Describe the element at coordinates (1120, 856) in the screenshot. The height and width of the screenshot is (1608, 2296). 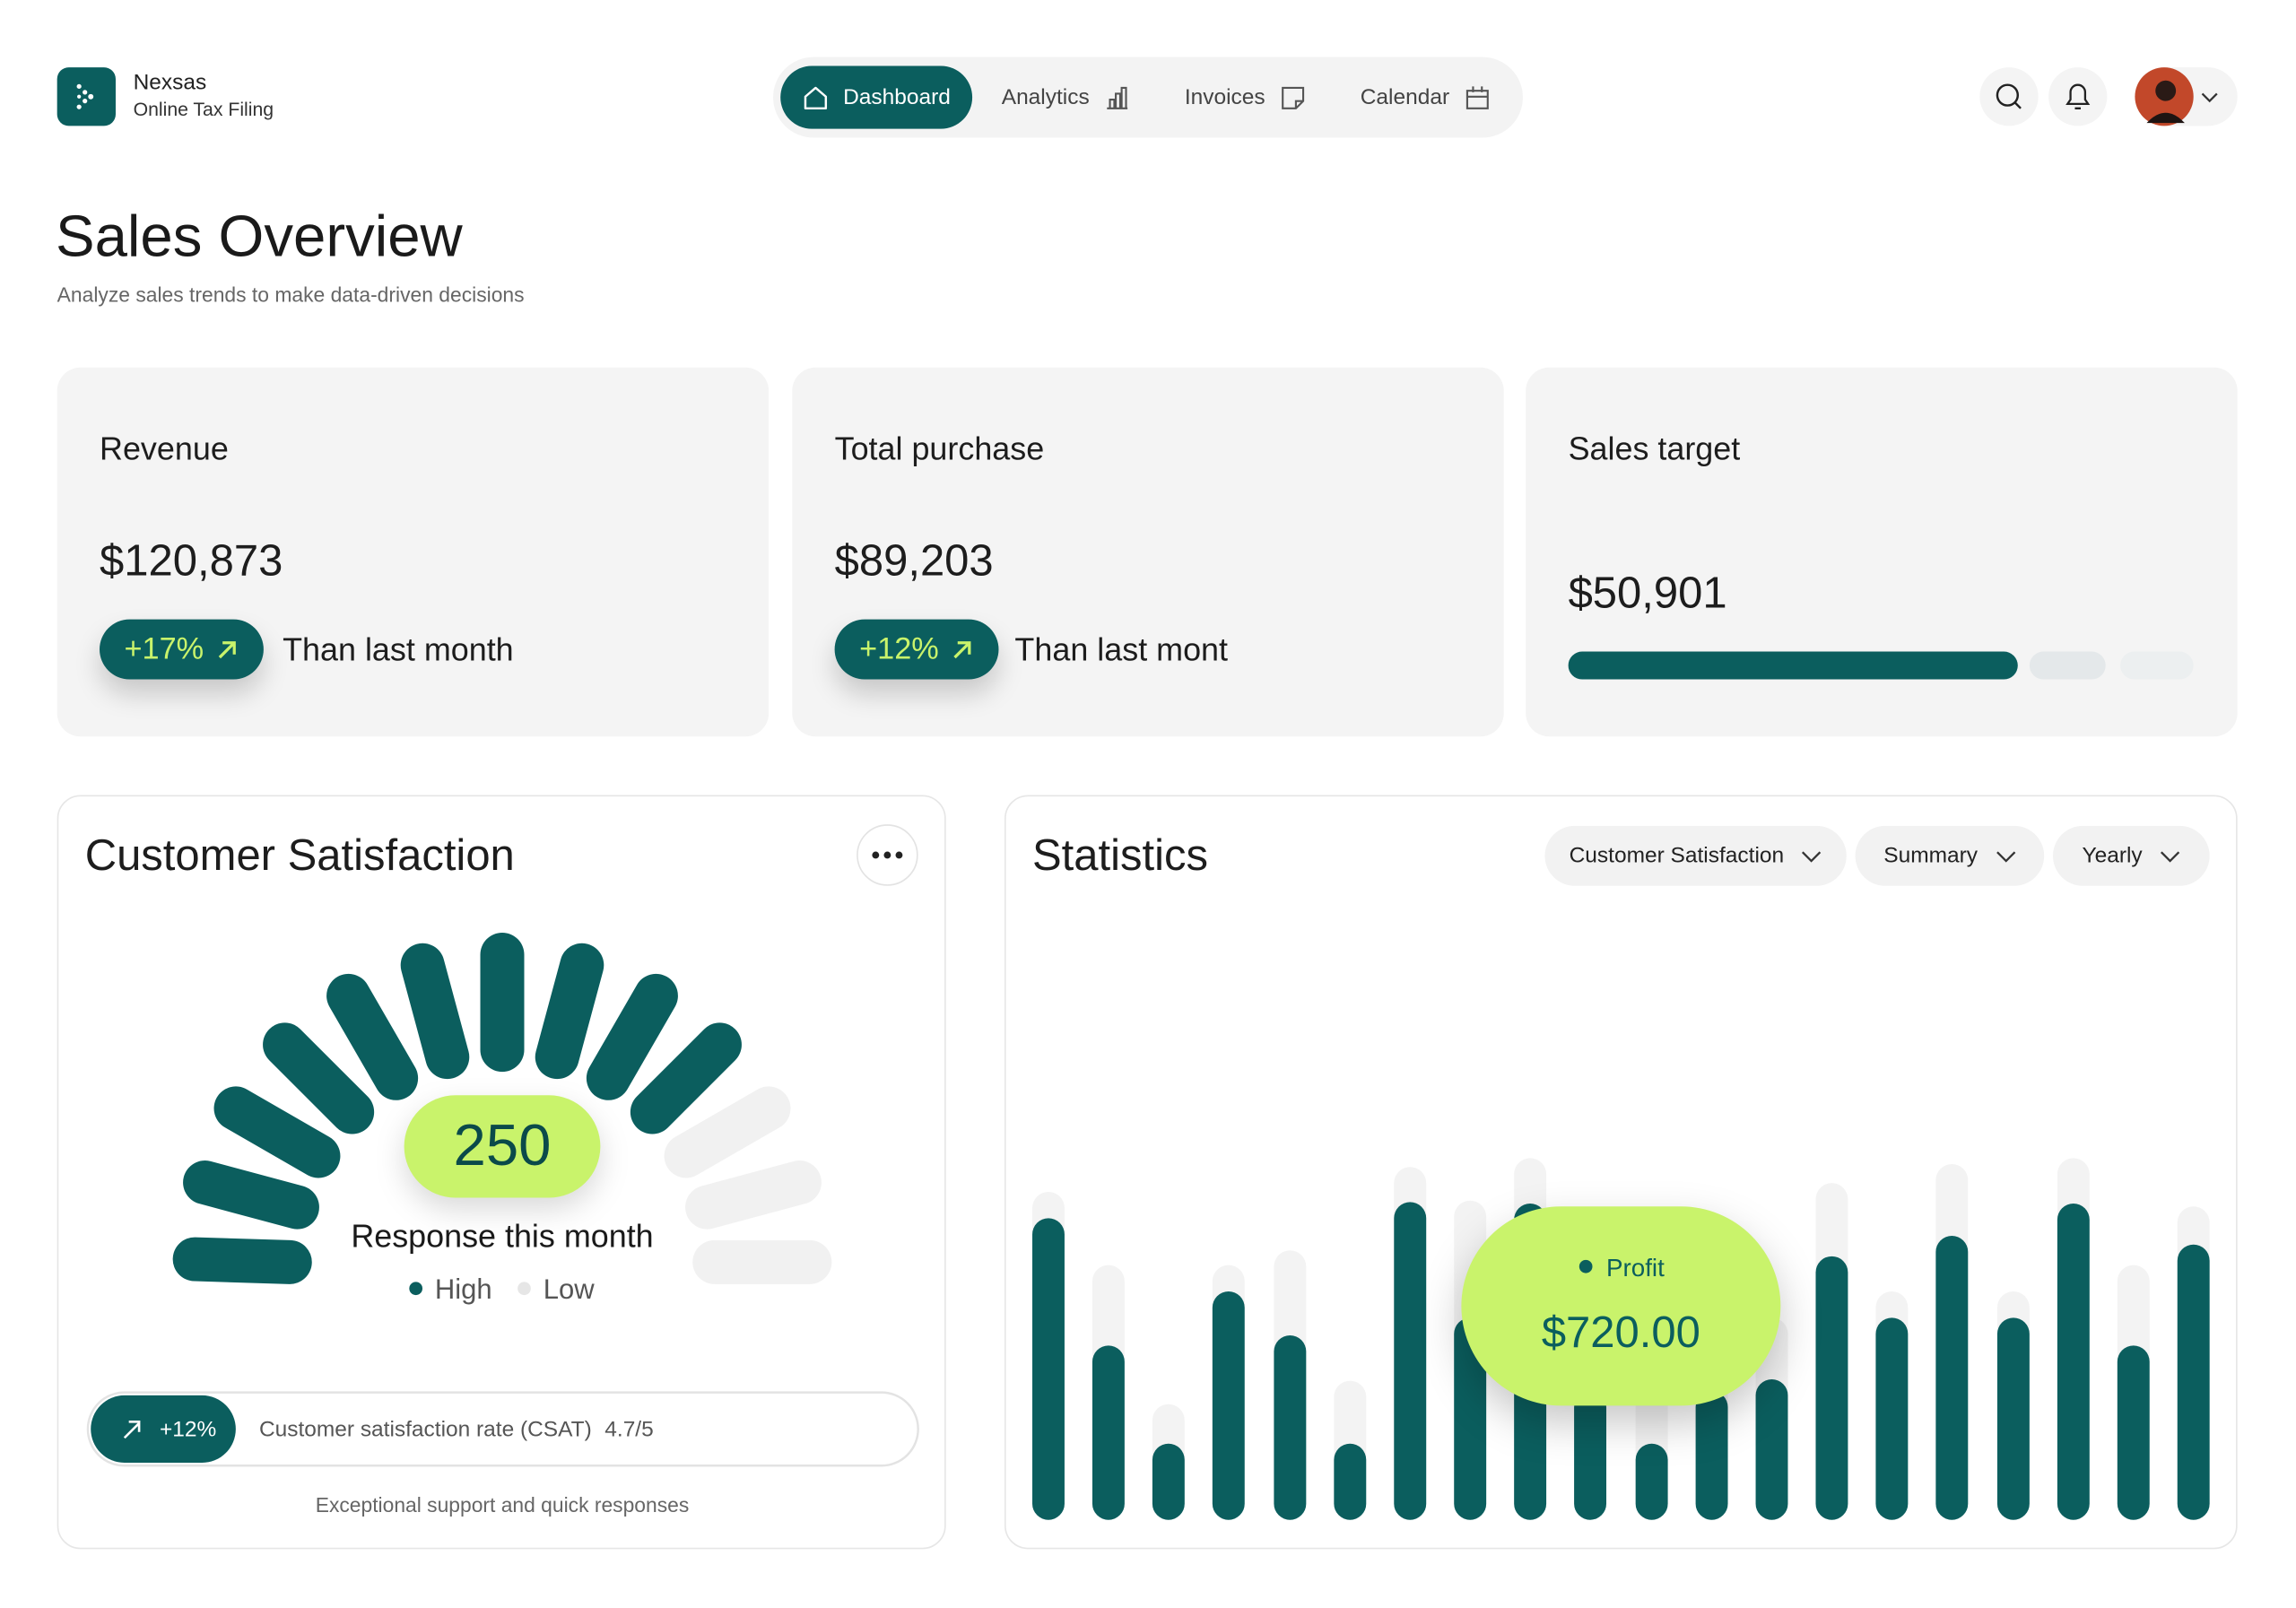
I see `panel-title: Statistics` at that location.